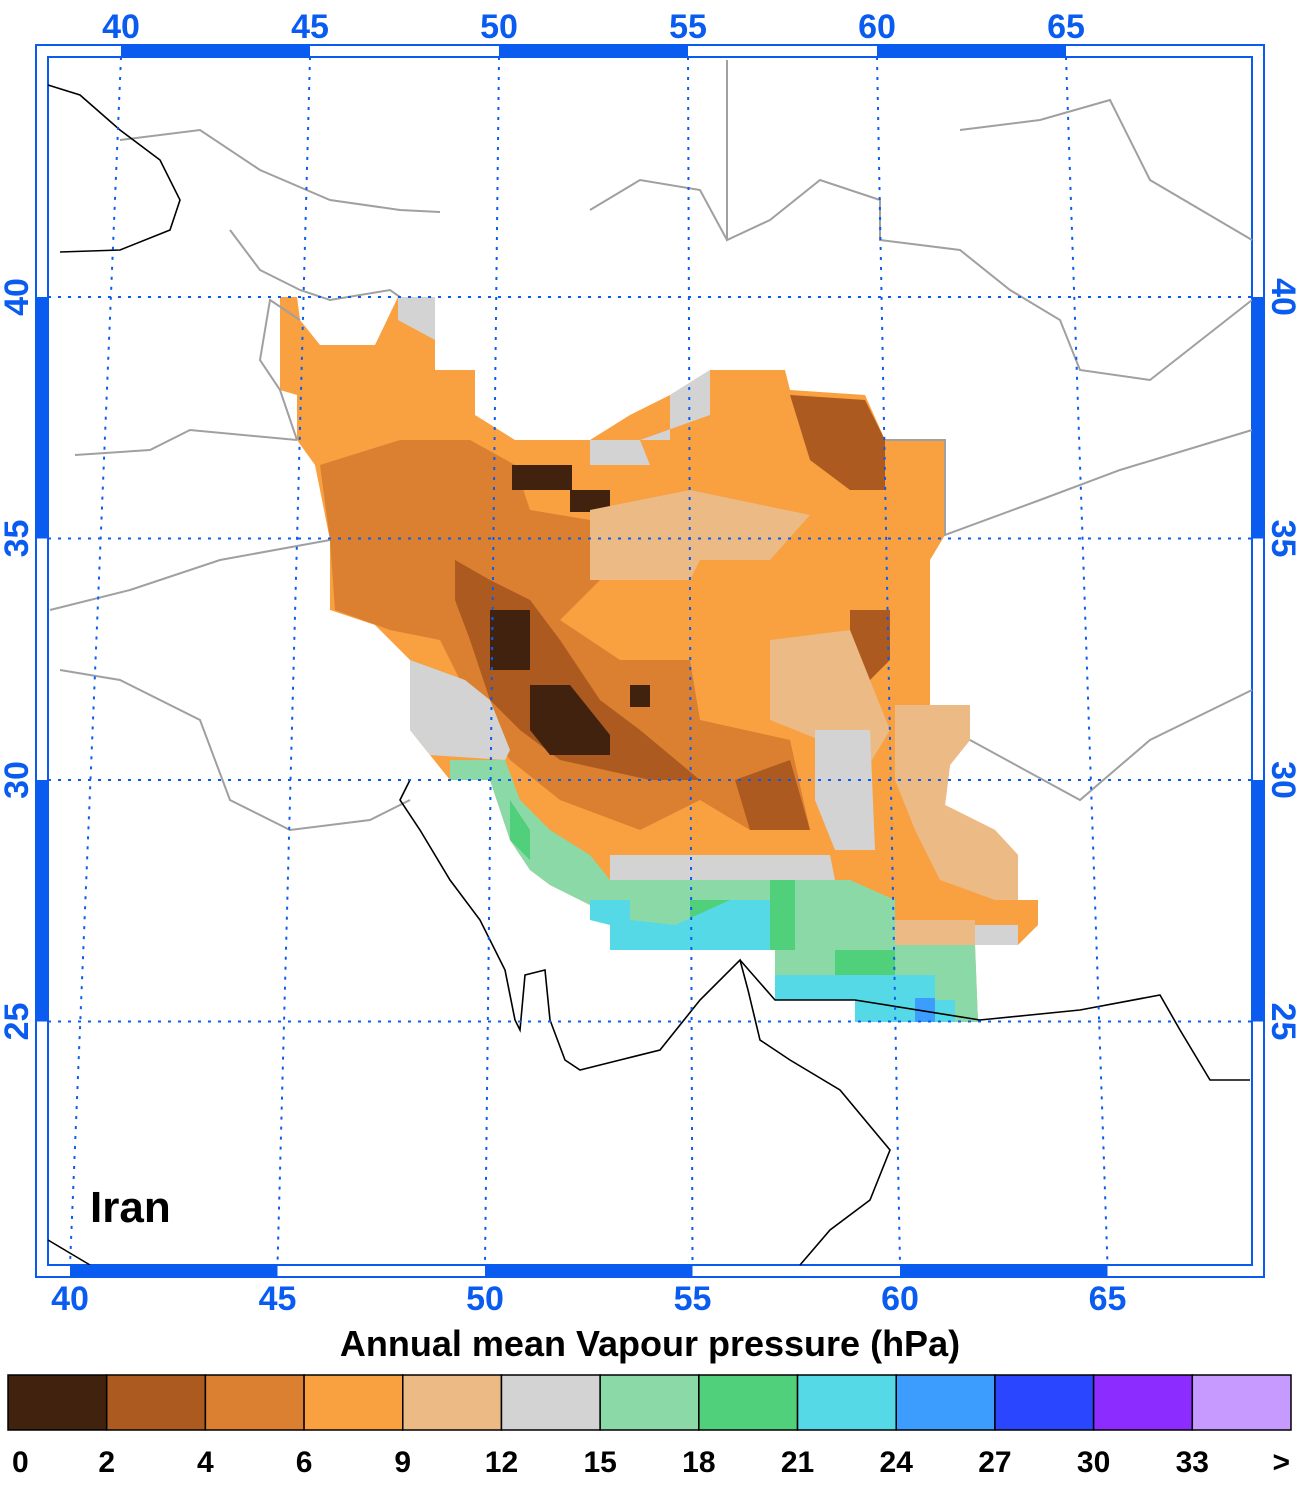 This screenshot has width=1300, height=1486. I want to click on colorbar-label: 33, so click(1192, 1462).